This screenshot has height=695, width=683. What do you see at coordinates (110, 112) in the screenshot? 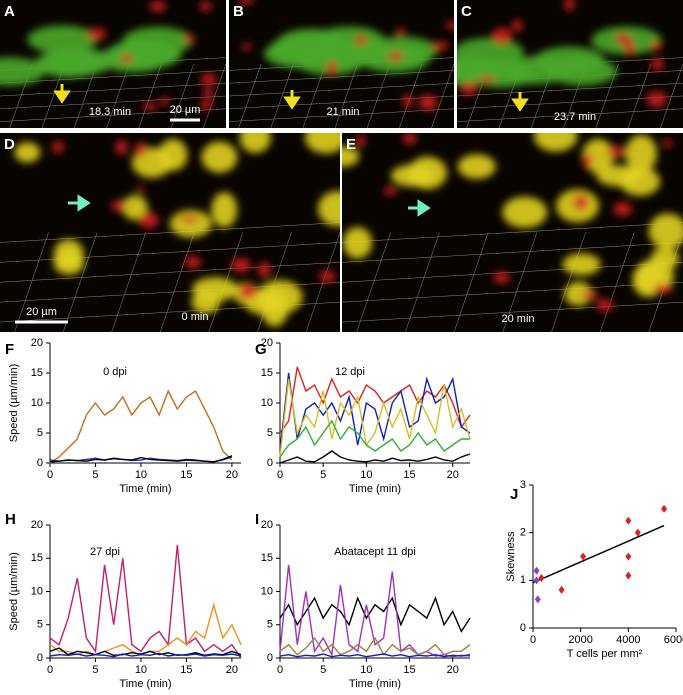
I see `time-label: 18.3 min` at bounding box center [110, 112].